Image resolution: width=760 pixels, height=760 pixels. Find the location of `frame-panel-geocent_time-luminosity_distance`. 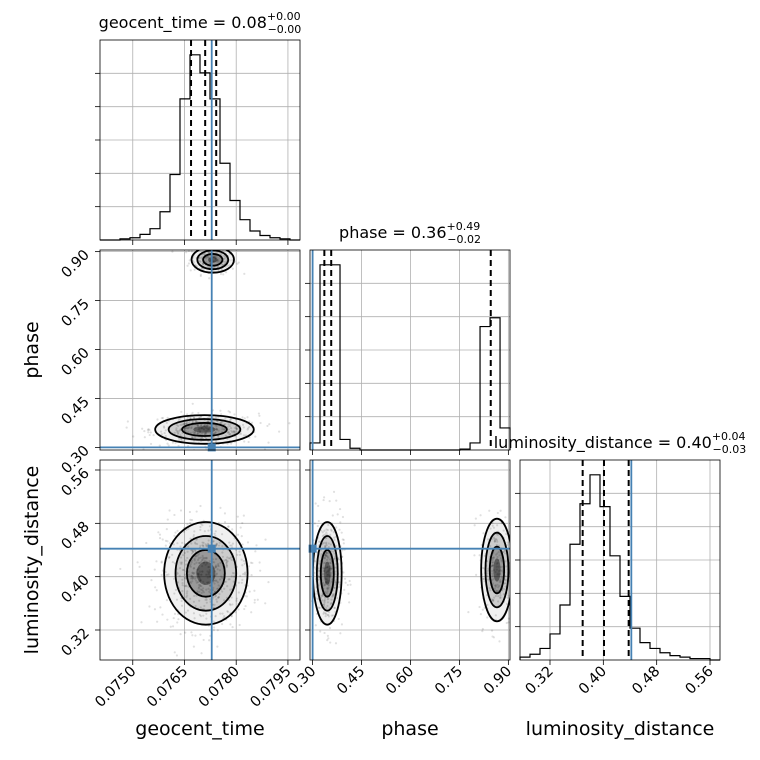

frame-panel-geocent_time-luminosity_distance is located at coordinates (200, 560).